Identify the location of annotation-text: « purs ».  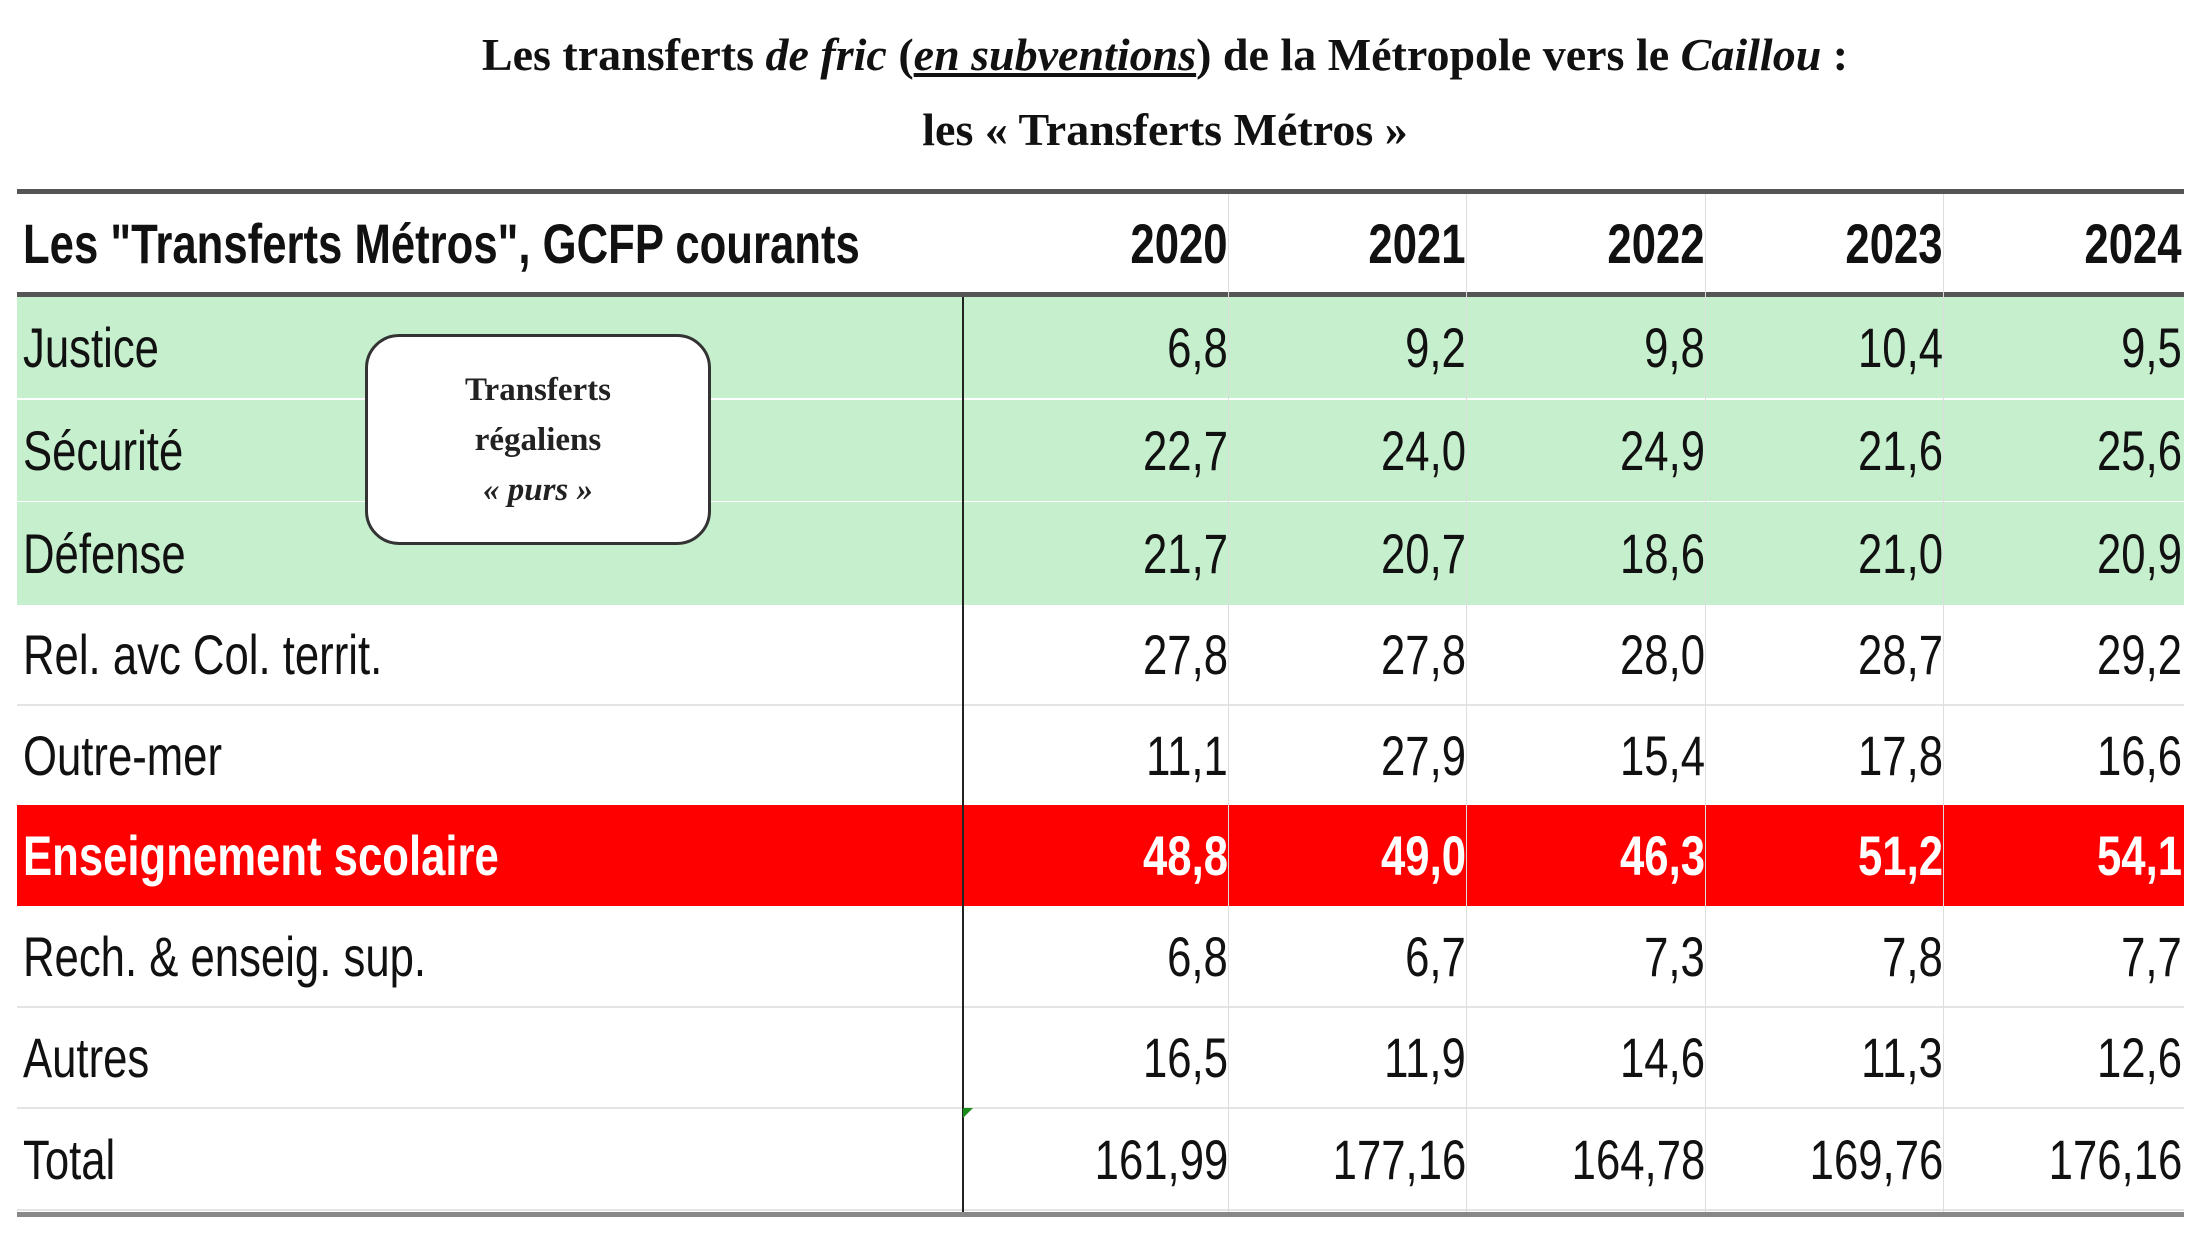
(538, 489).